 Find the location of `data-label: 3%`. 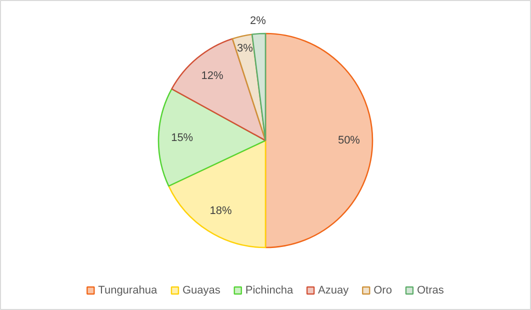

data-label: 3% is located at coordinates (245, 48).